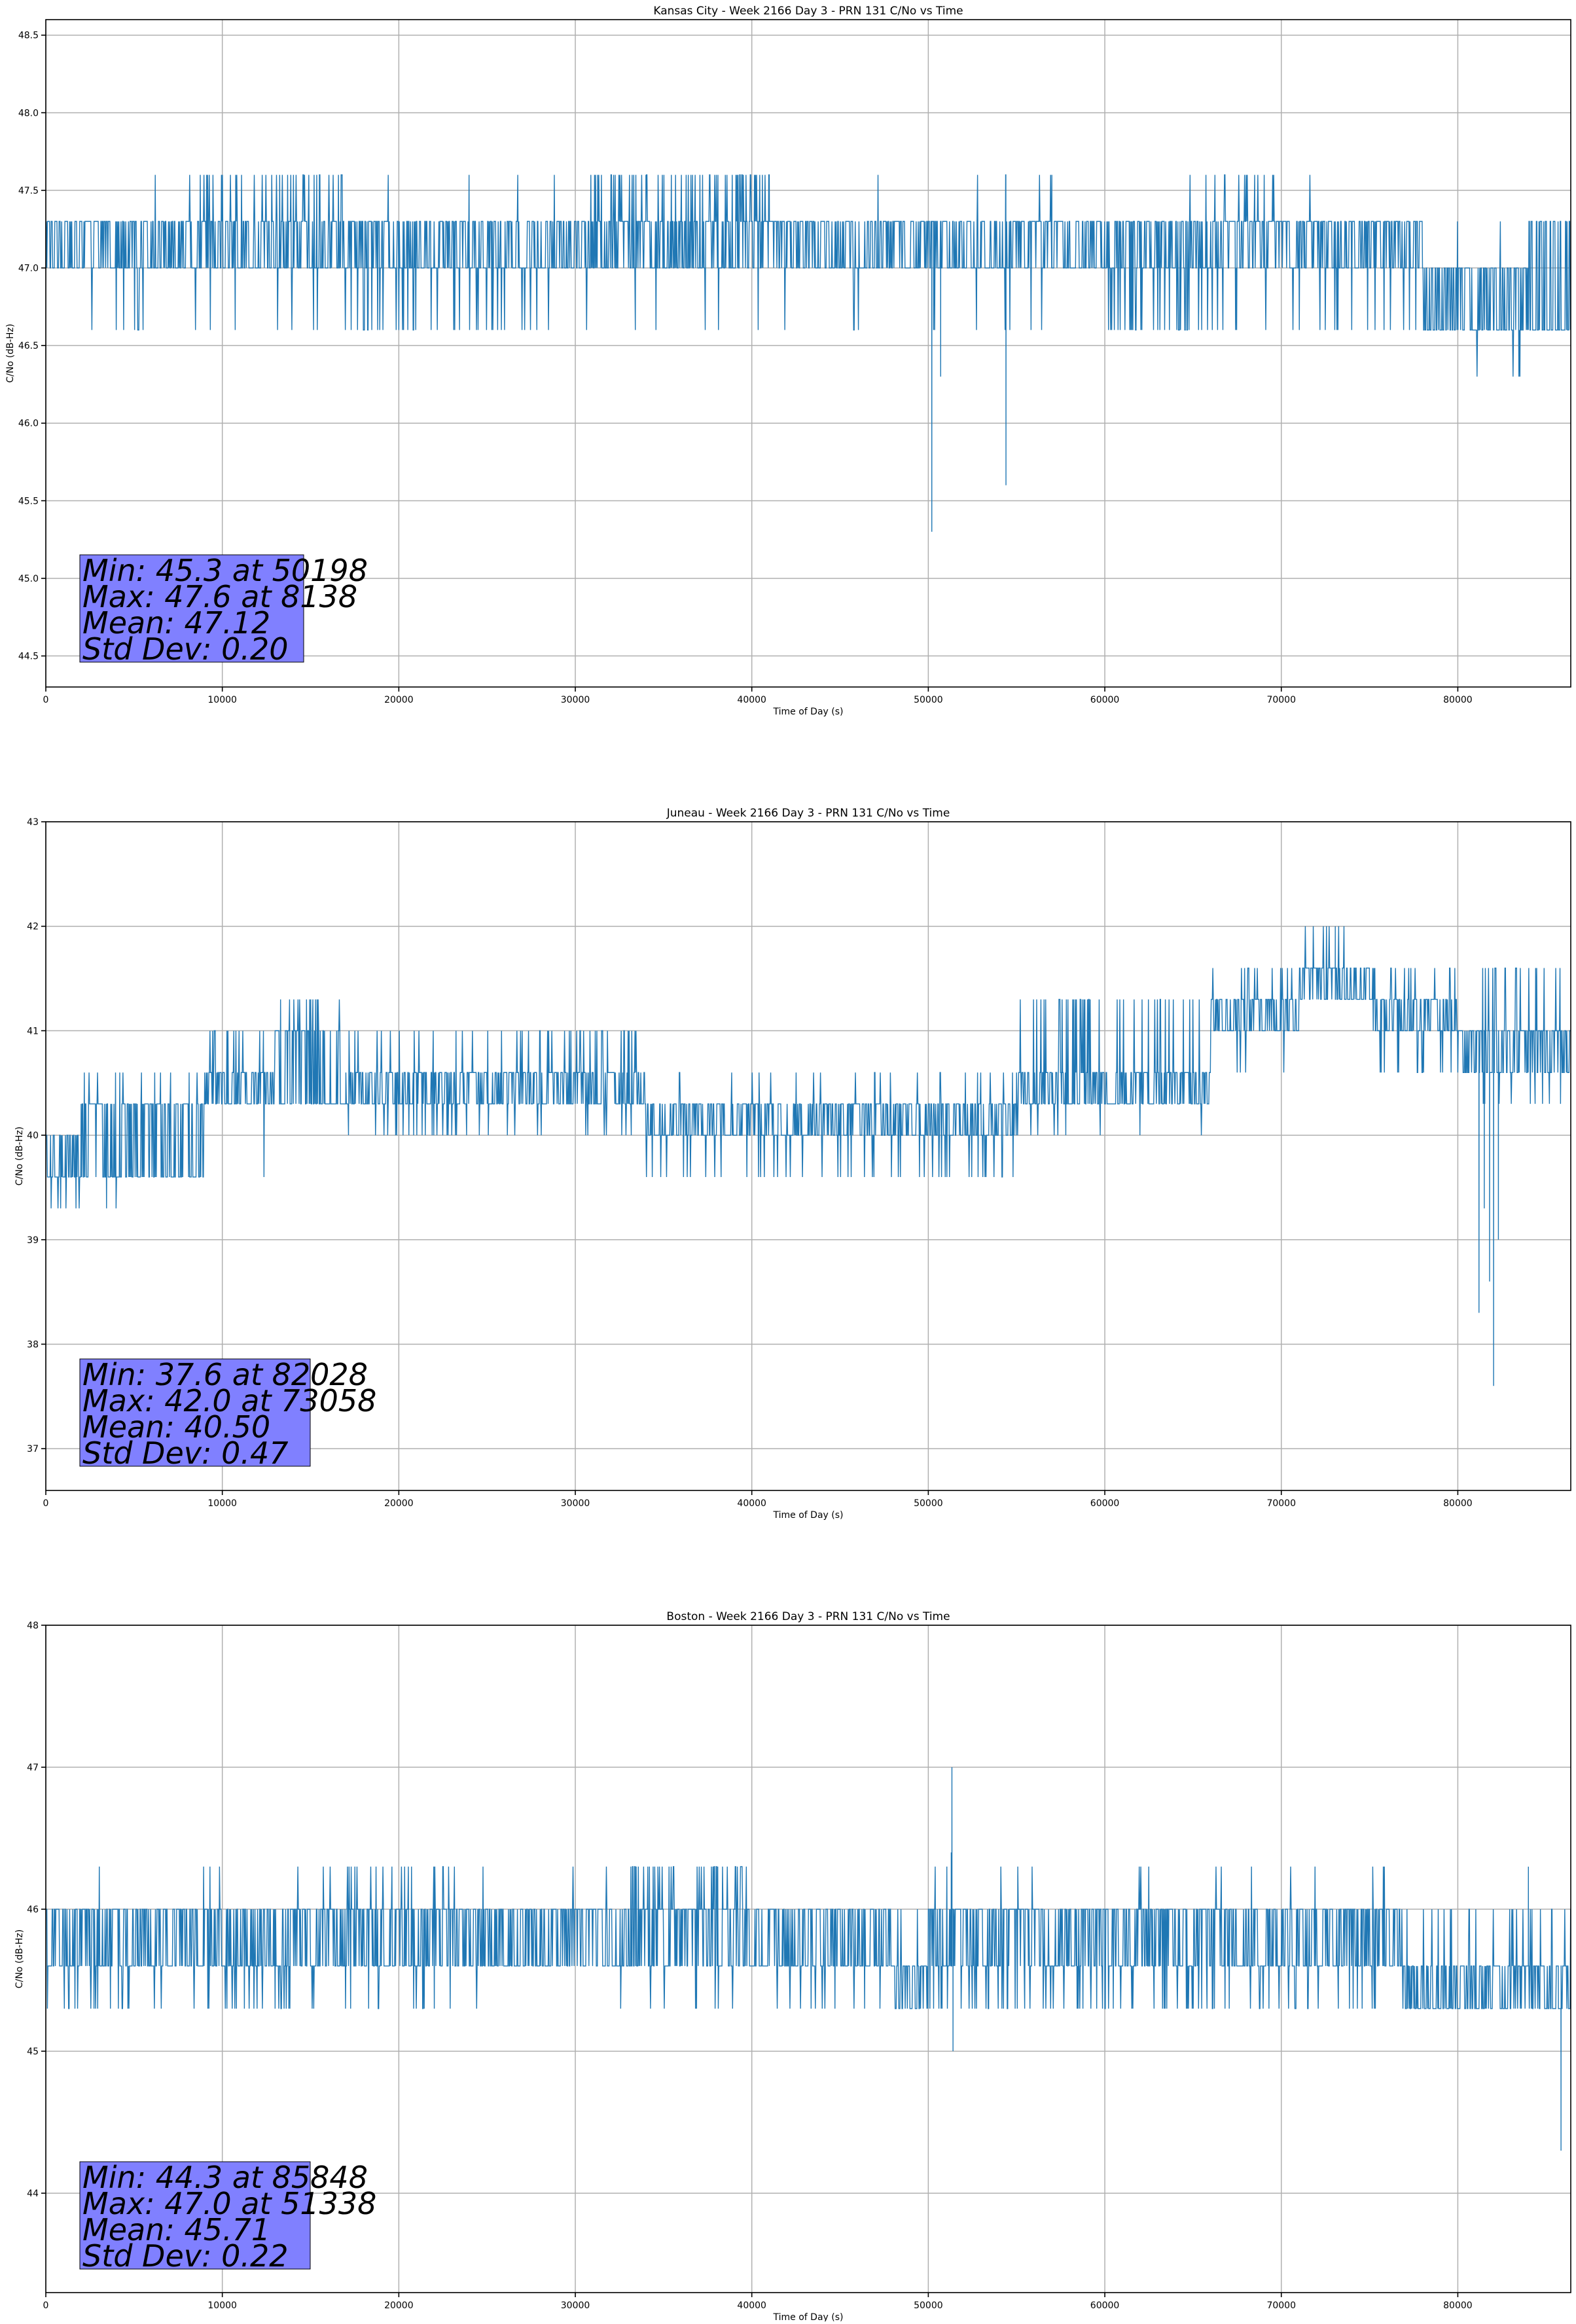 The image size is (1576, 2324). What do you see at coordinates (33, 1449) in the screenshot?
I see `y-tick-label: 37` at bounding box center [33, 1449].